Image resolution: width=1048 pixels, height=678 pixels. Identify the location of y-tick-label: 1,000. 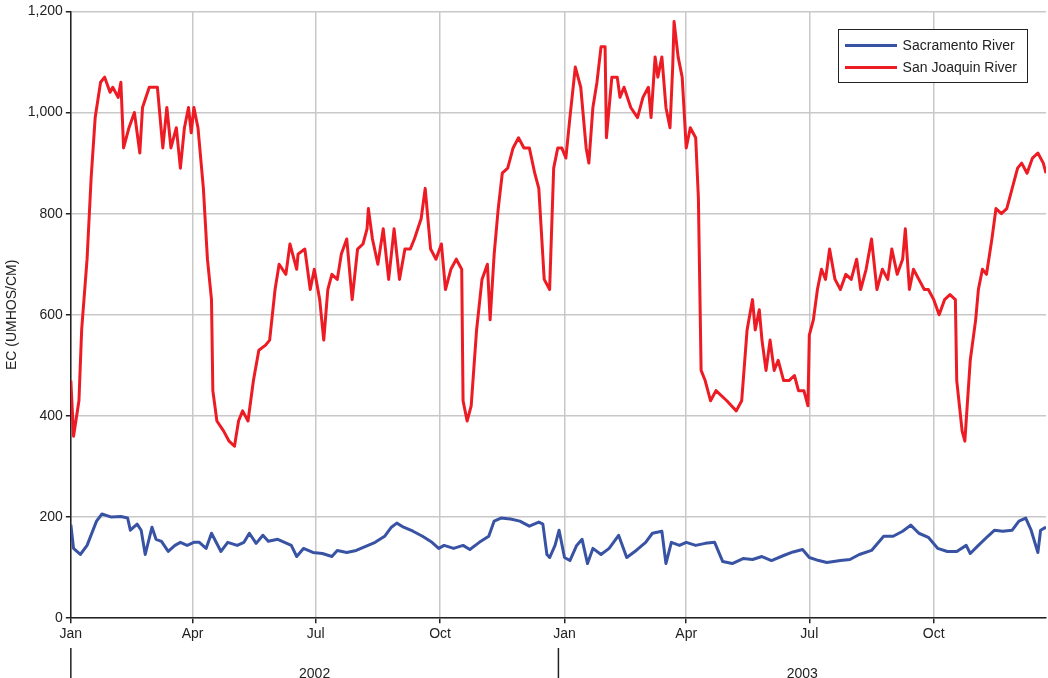
(45, 111).